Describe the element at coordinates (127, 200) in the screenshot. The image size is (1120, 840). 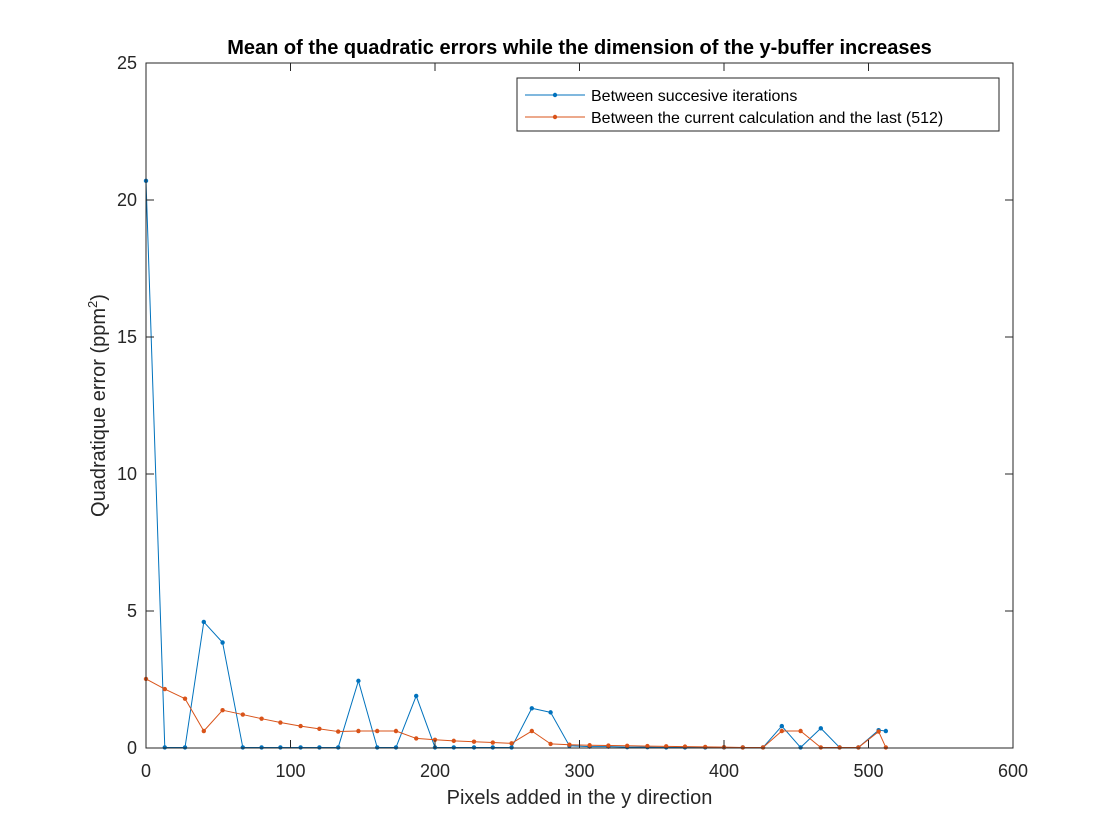
I see `y-tick-label: 20` at that location.